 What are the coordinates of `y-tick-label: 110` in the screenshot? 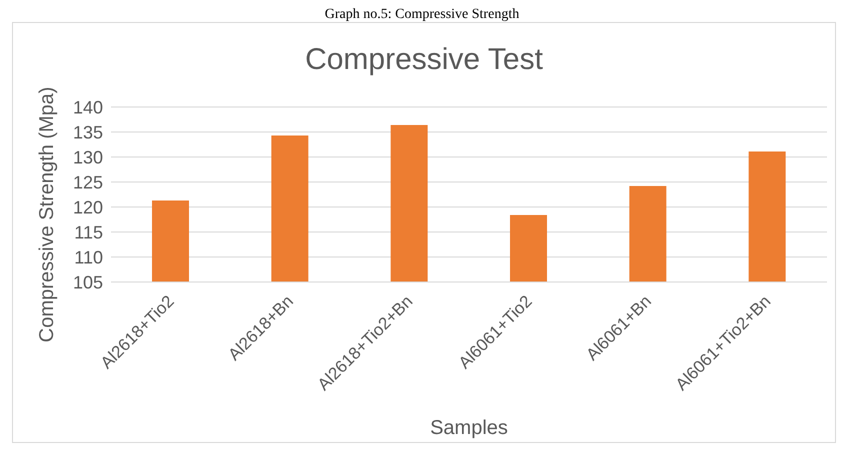 It's located at (88, 257).